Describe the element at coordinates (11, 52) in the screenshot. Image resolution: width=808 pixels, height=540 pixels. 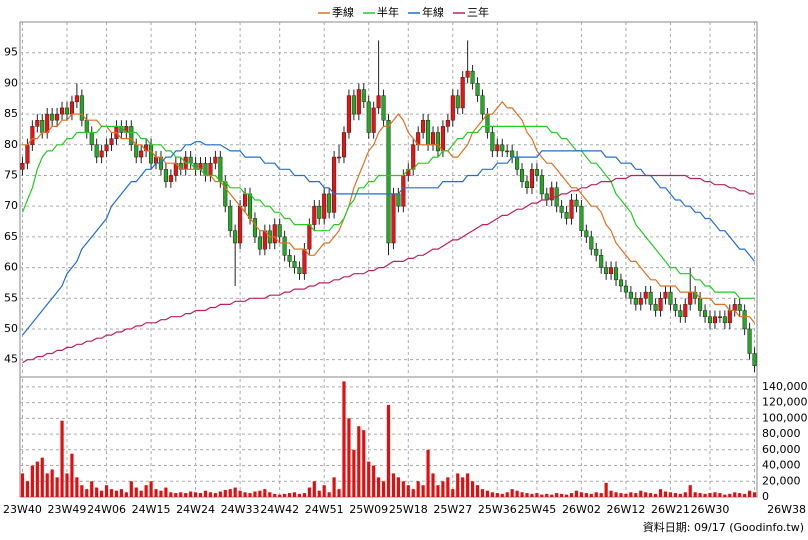
I see `y-tick-label: 95` at that location.